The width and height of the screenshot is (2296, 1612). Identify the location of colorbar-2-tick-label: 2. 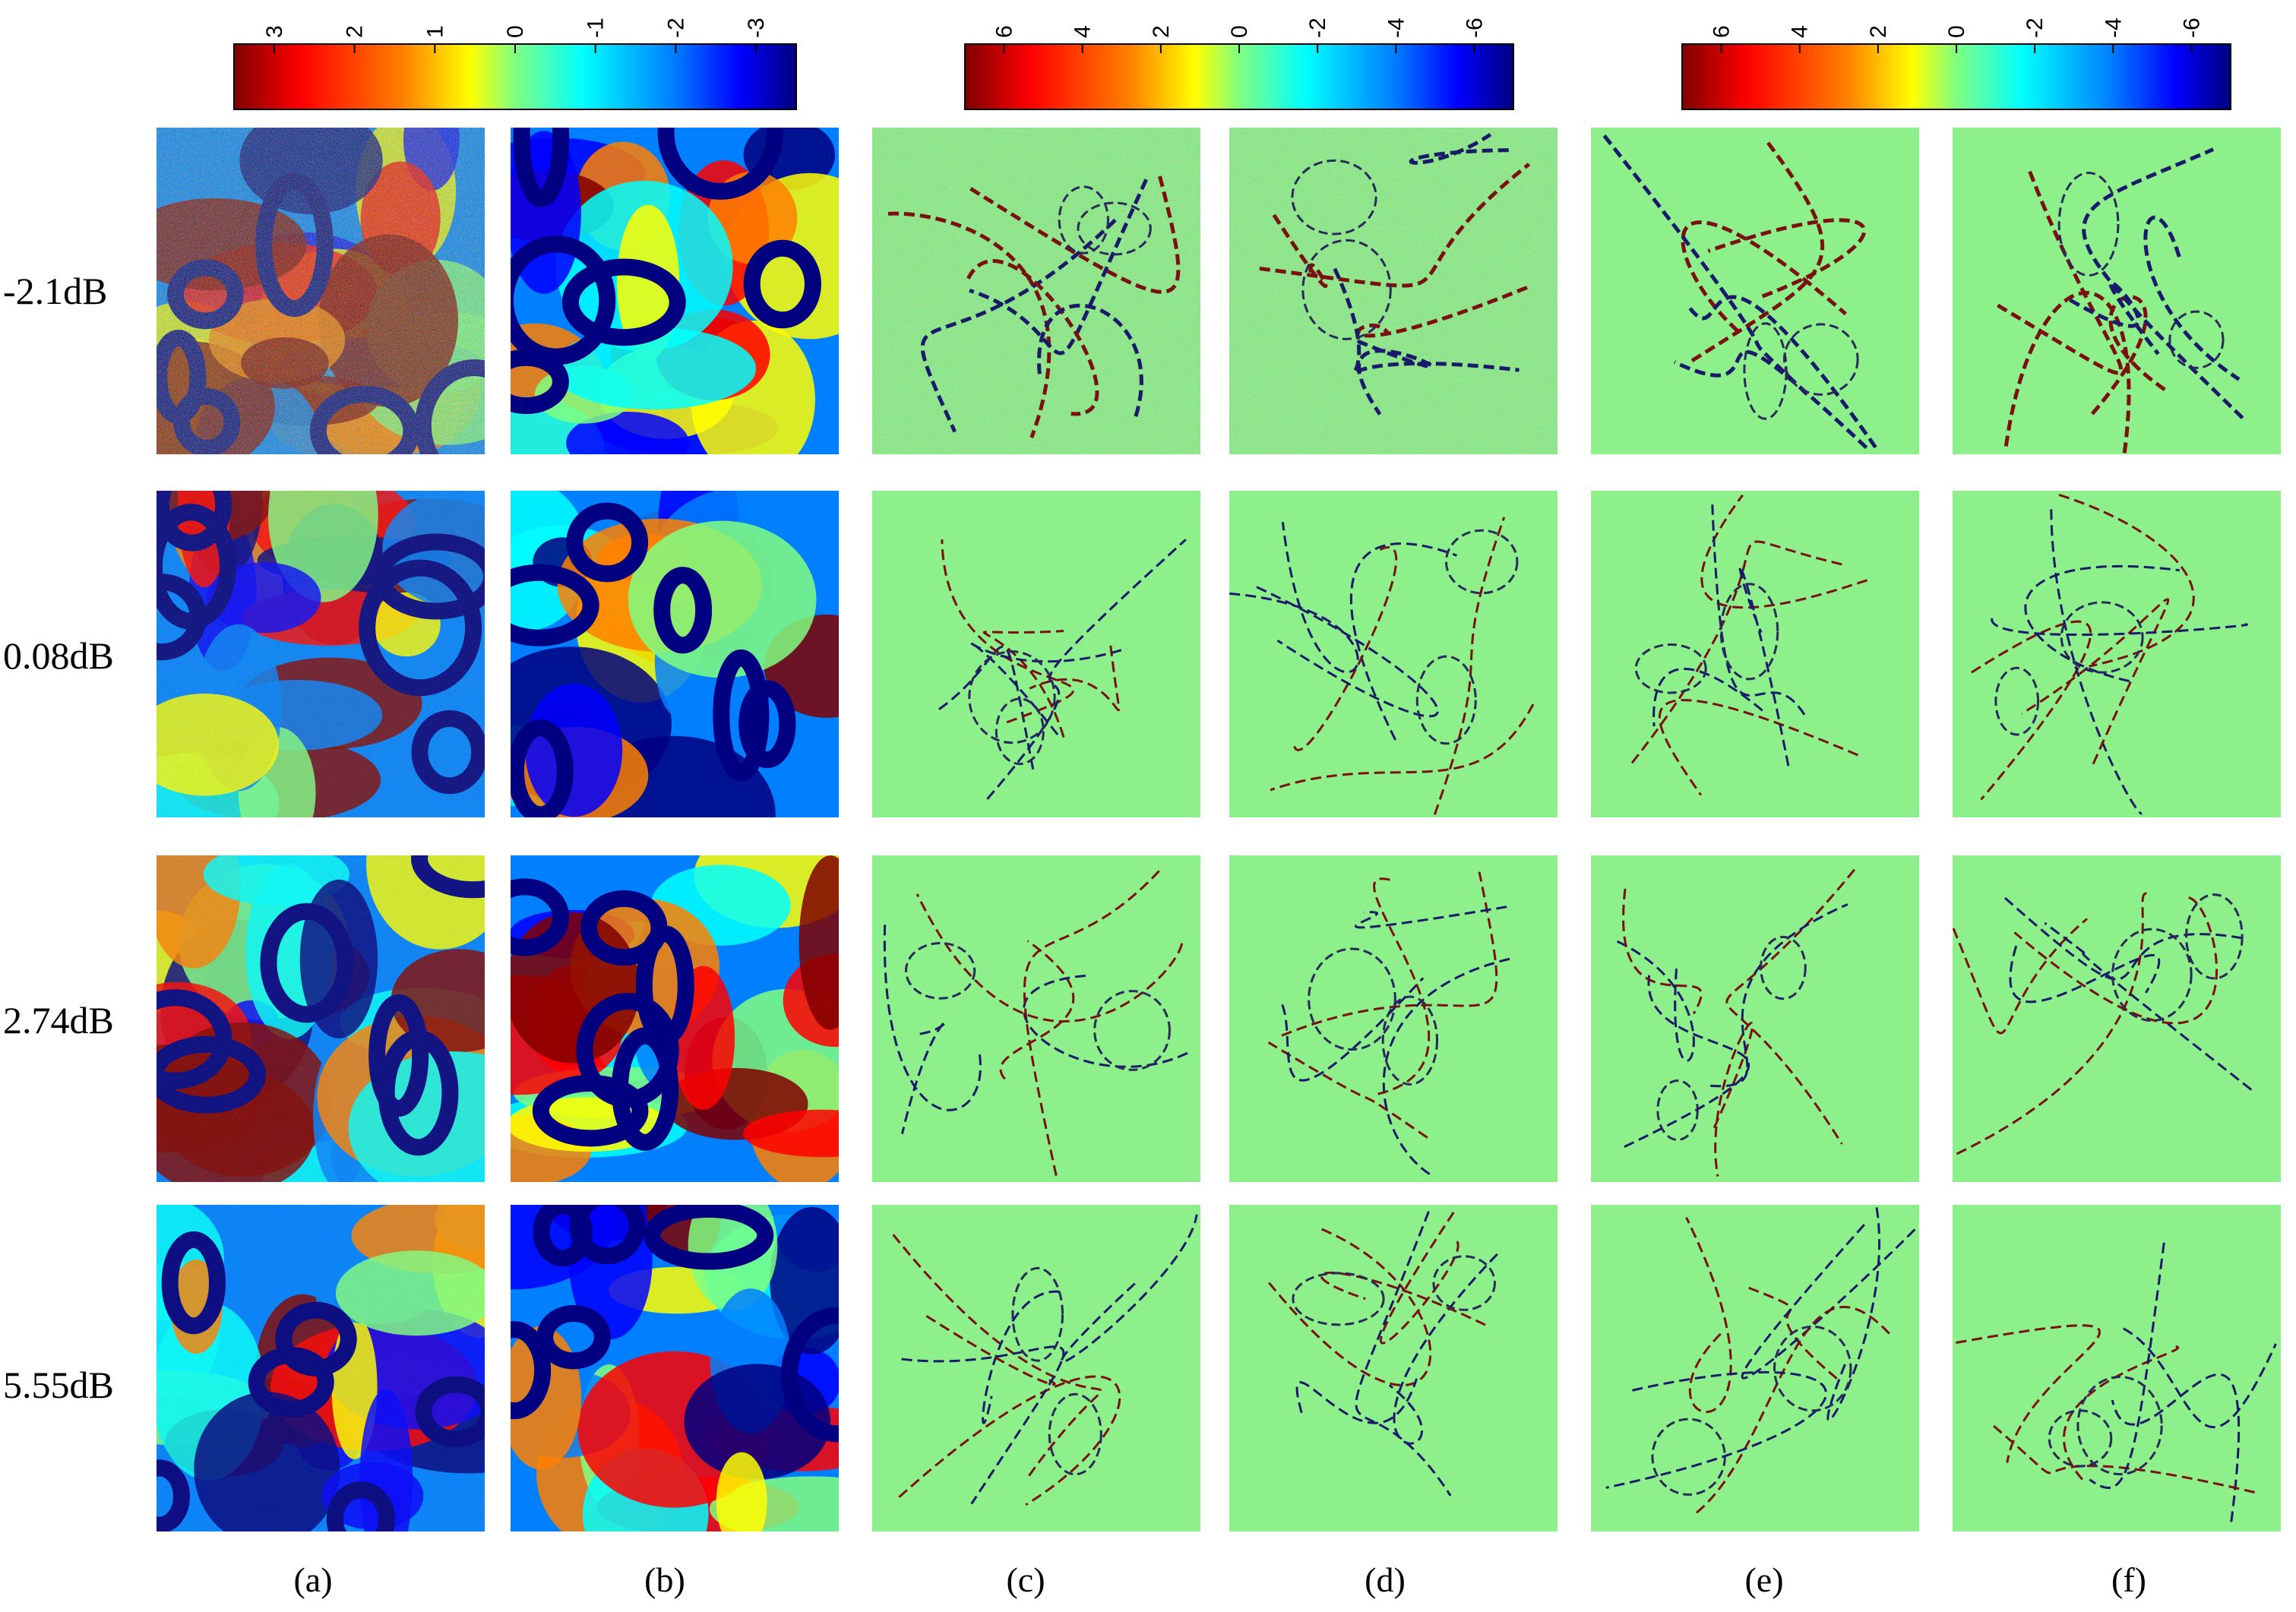
(1161, 32).